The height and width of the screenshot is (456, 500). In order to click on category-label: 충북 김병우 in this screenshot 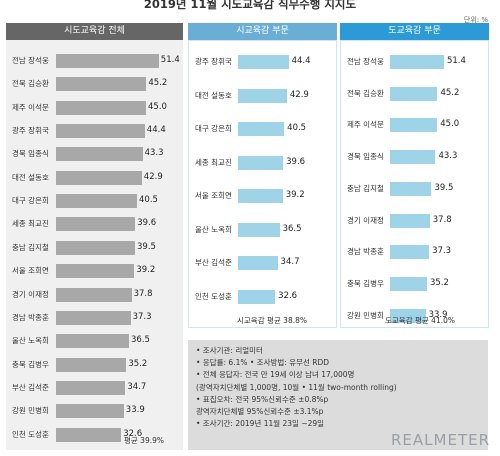, I will do `click(30, 364)`.